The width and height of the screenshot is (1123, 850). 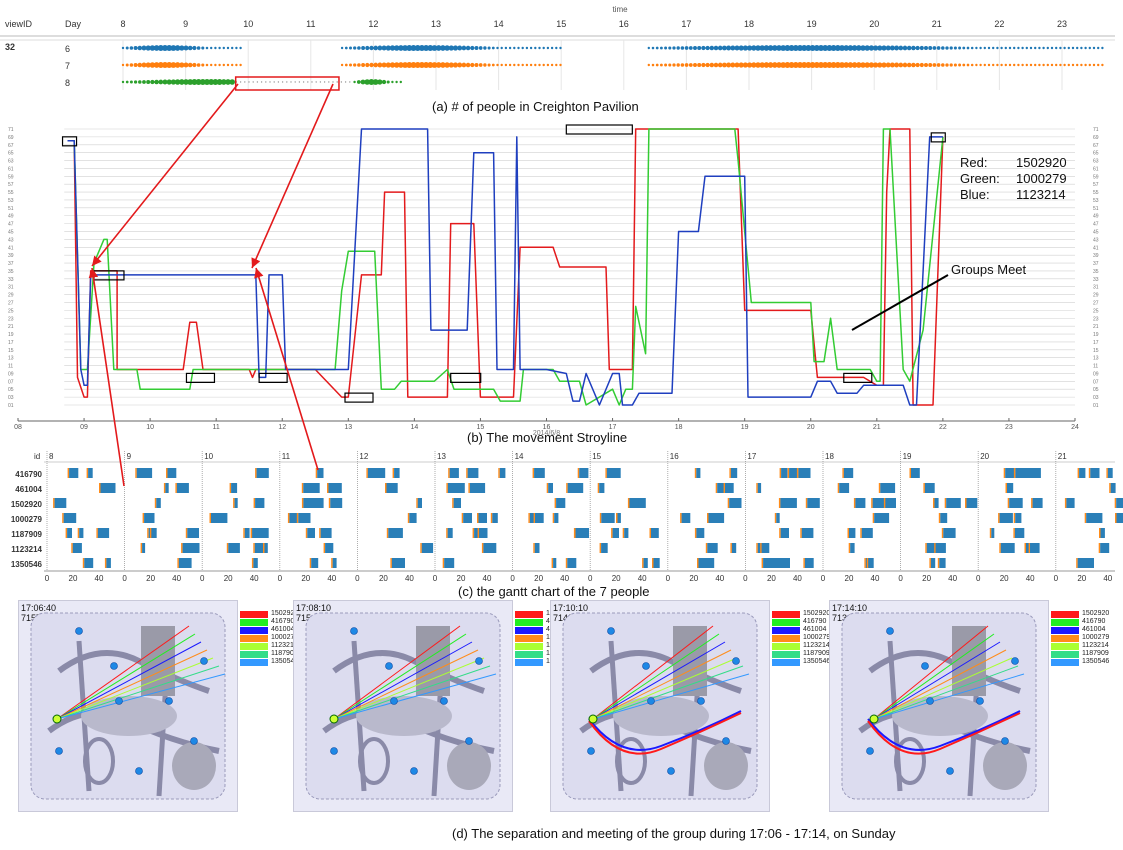 I want to click on lake, so click(x=129, y=716).